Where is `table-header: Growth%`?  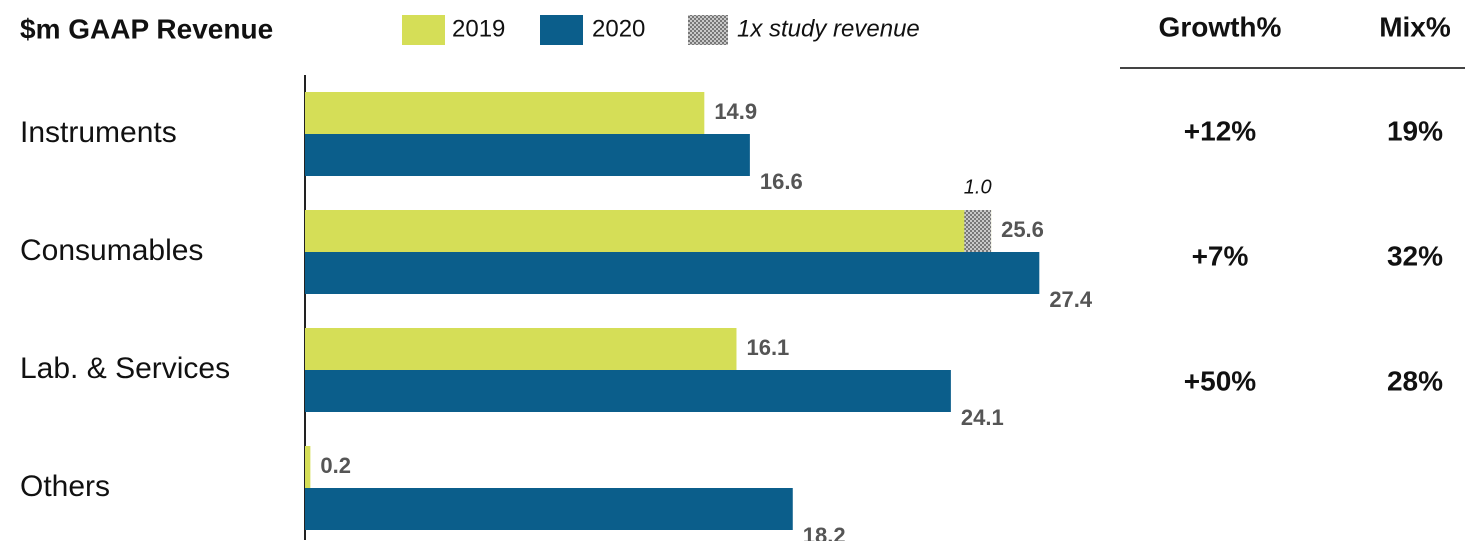
table-header: Growth% is located at coordinates (1220, 26).